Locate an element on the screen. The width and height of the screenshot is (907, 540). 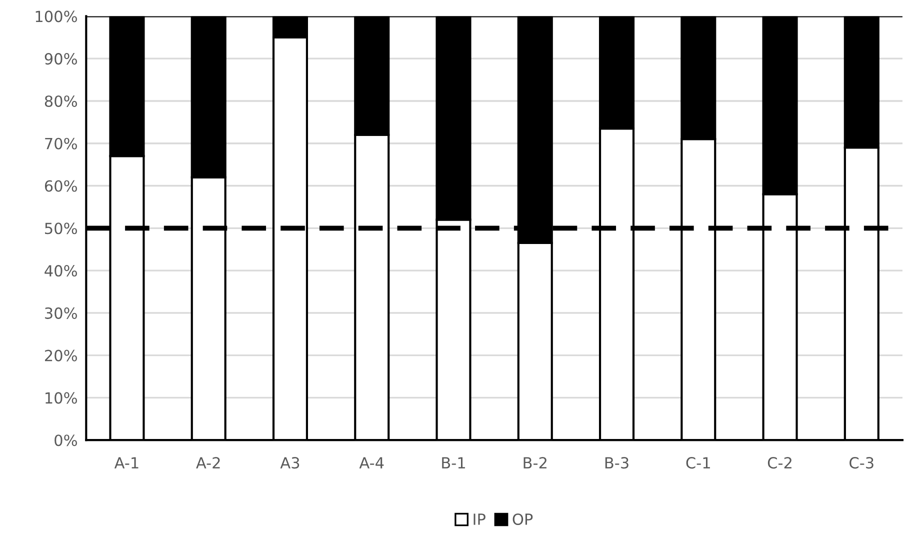
y-tick-label: 30% is located at coordinates (61, 313).